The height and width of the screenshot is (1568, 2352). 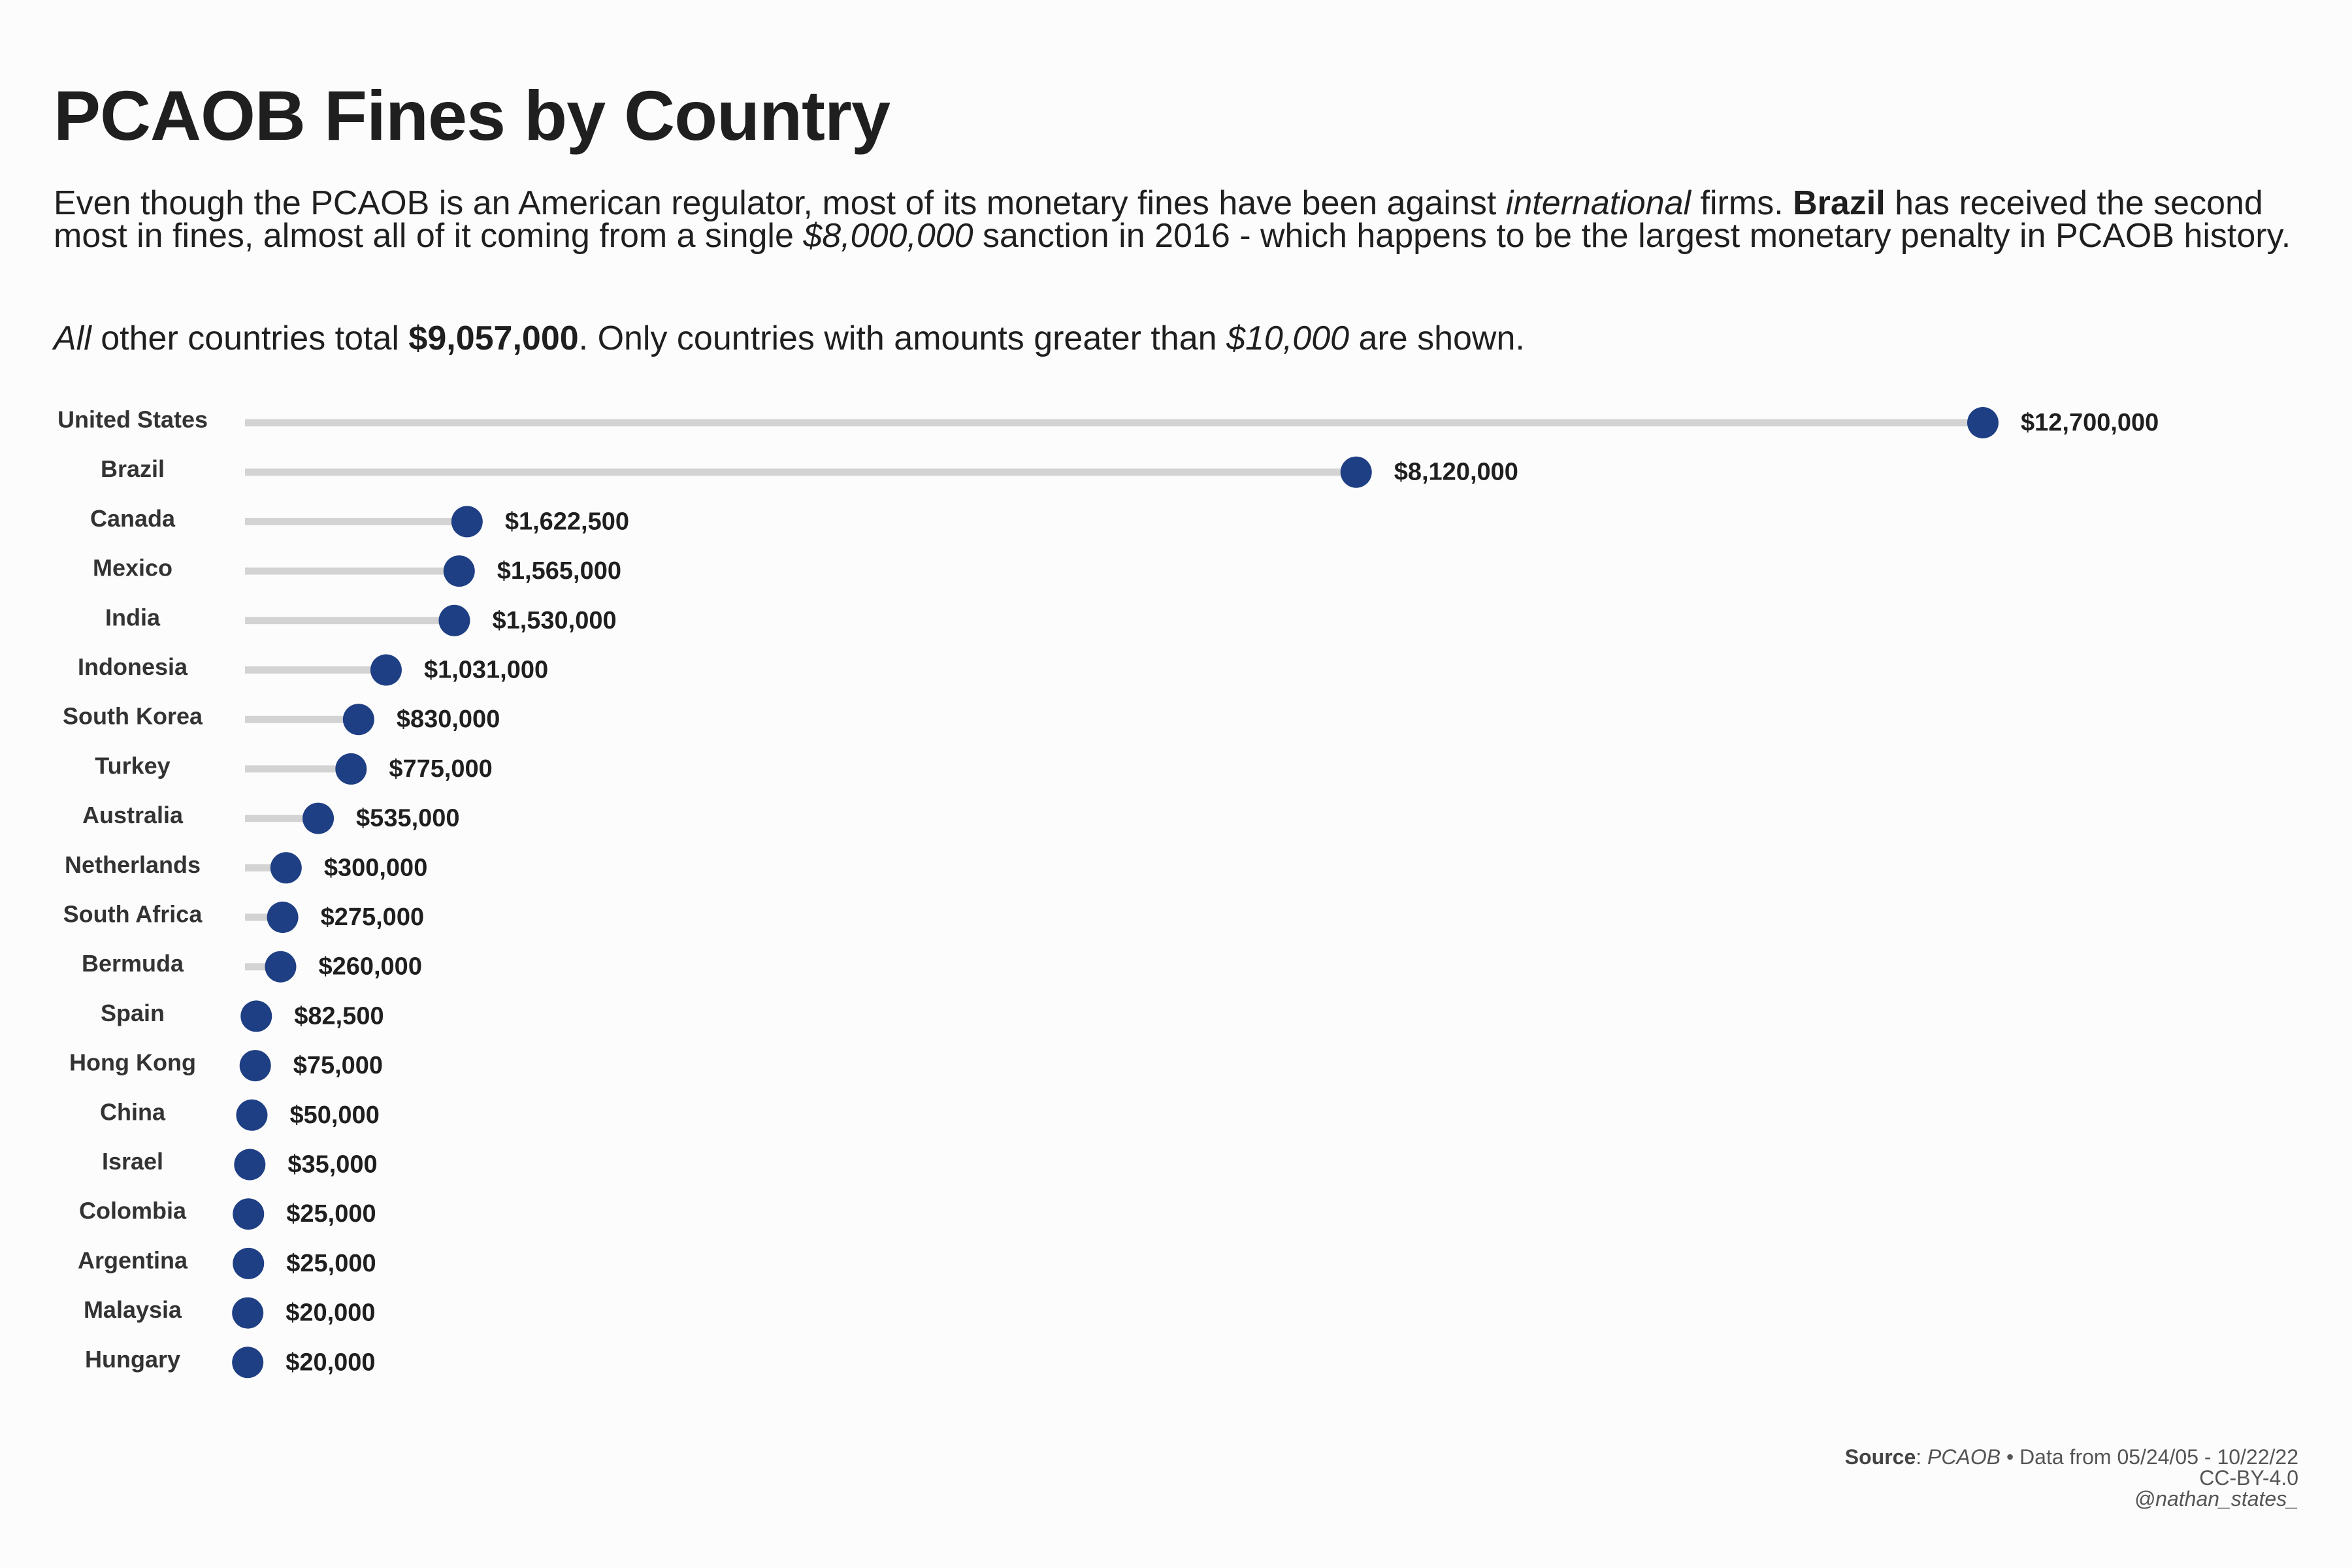 I want to click on subtitle2-italic-threshold: $10,000, so click(x=1288, y=338).